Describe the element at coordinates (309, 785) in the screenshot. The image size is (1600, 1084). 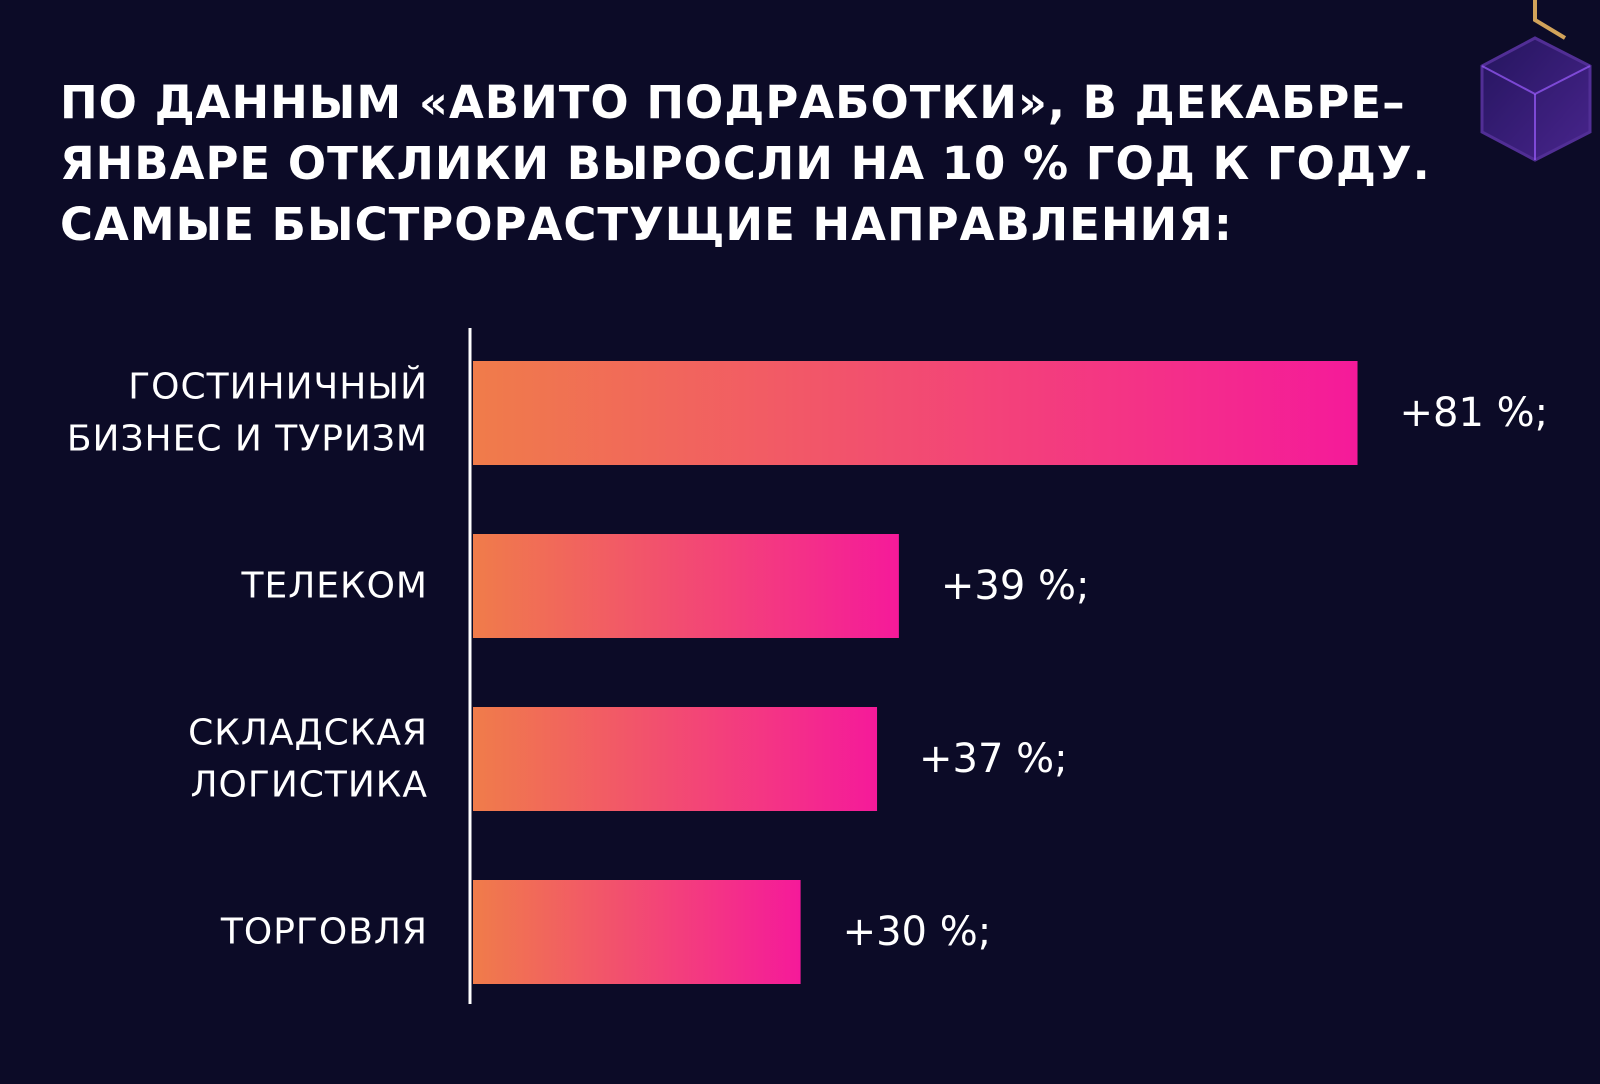
I see `category-label-3-line-2: ЛОГИСТИКА` at that location.